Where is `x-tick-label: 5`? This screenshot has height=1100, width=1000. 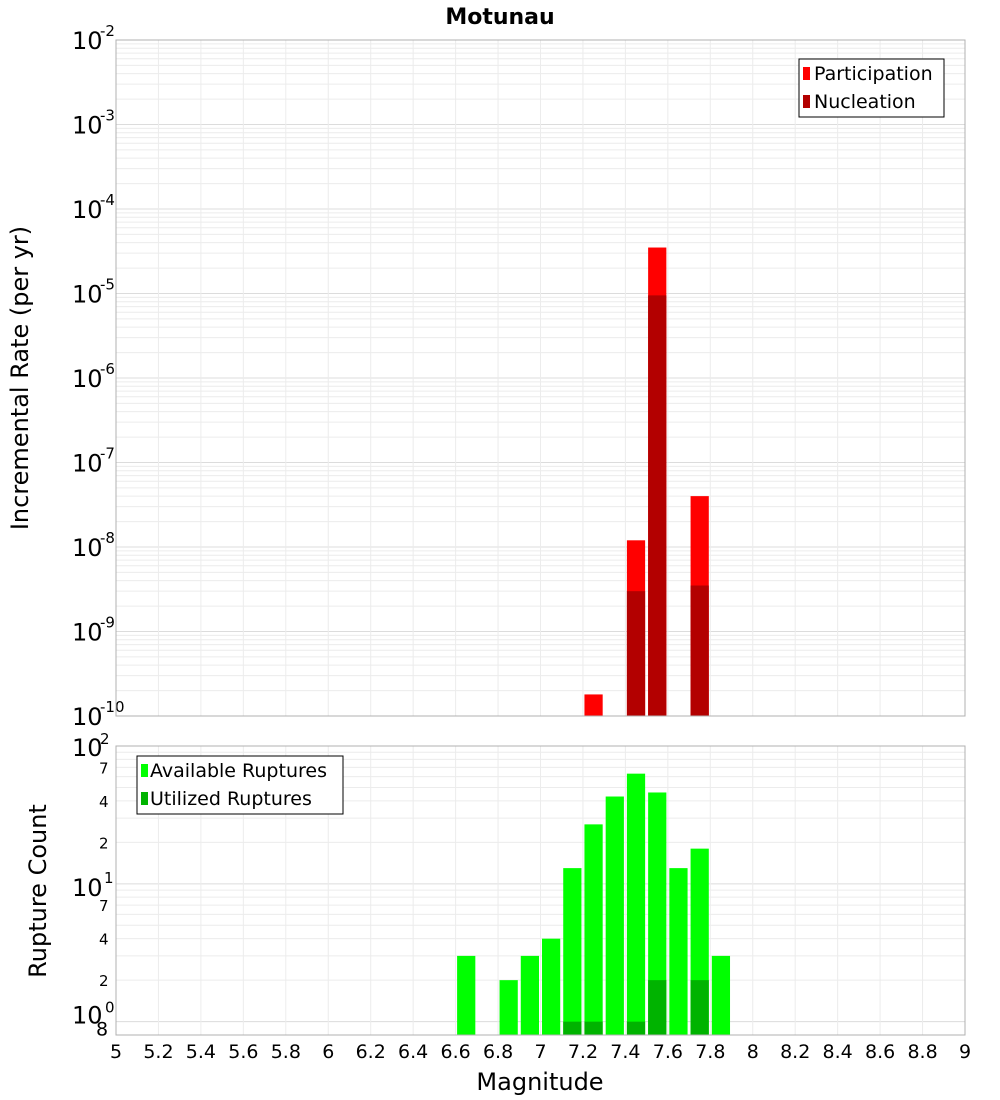
x-tick-label: 5 is located at coordinates (116, 1052).